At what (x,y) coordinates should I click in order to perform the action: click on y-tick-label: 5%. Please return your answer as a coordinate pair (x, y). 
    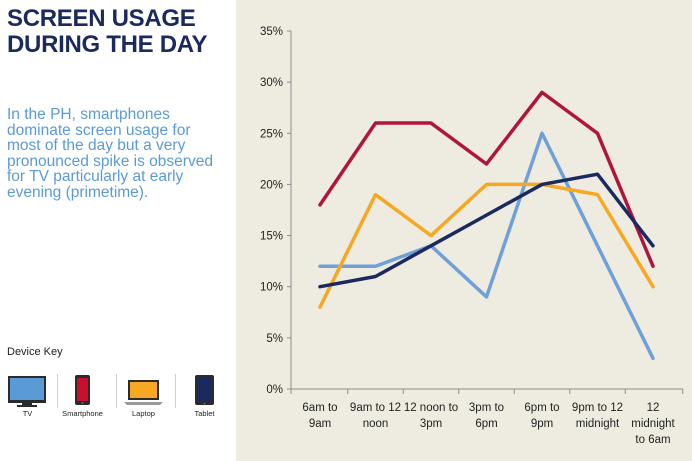
    Looking at the image, I should click on (274, 339).